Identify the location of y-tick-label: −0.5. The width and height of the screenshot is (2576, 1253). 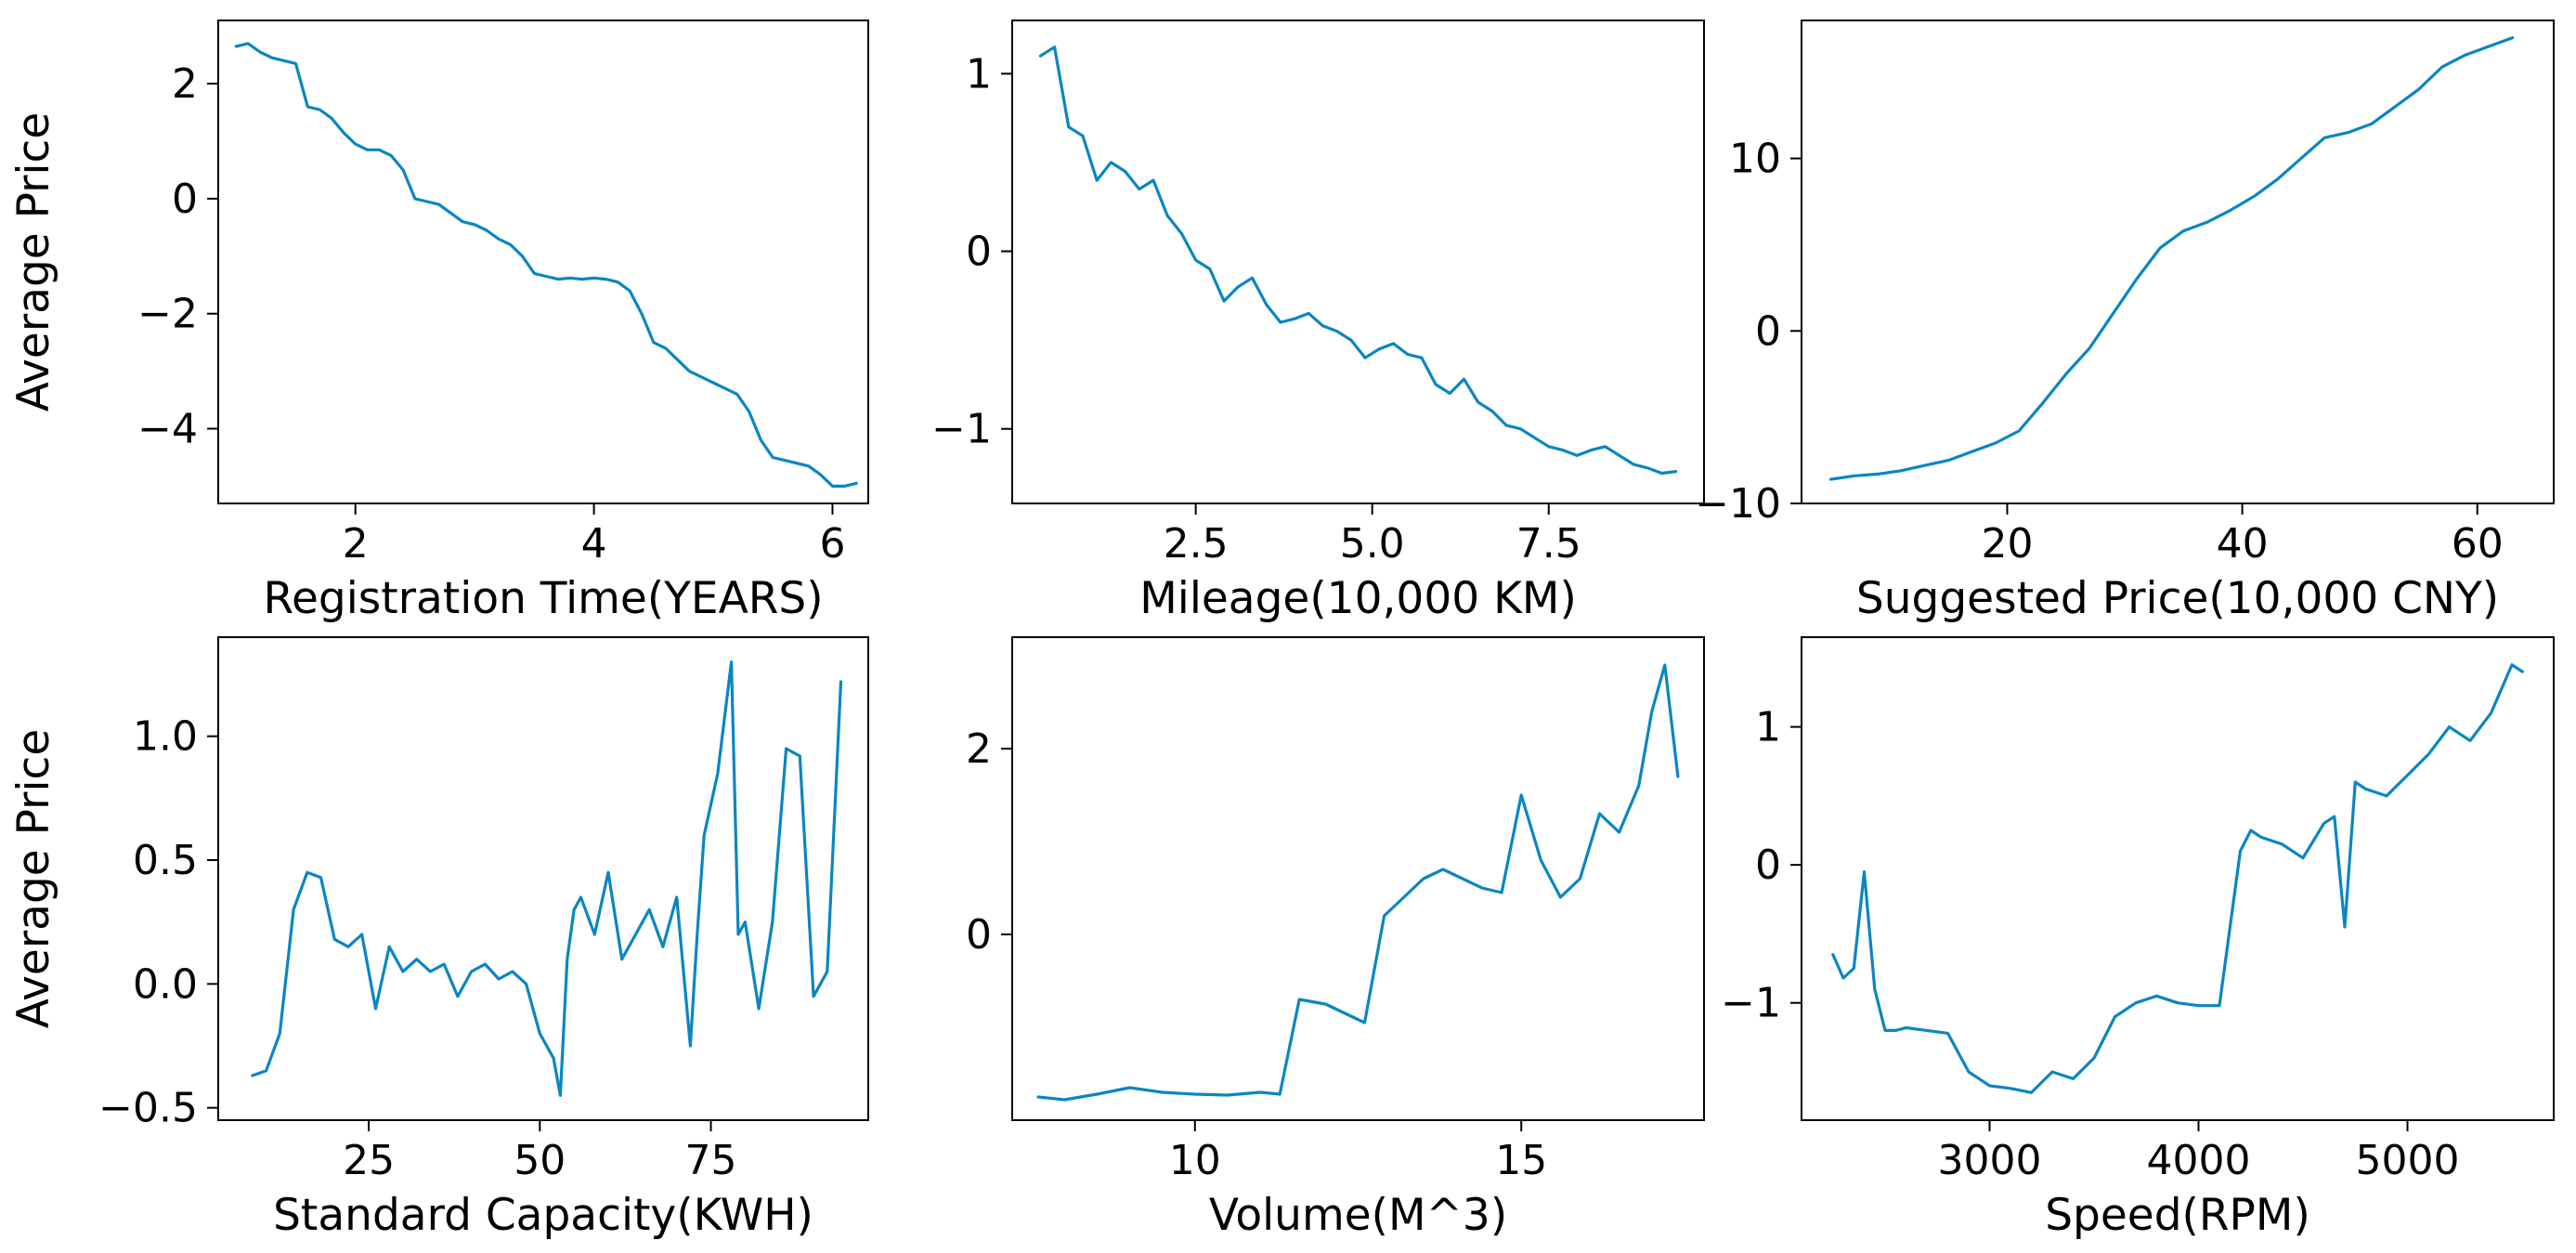
(148, 1108).